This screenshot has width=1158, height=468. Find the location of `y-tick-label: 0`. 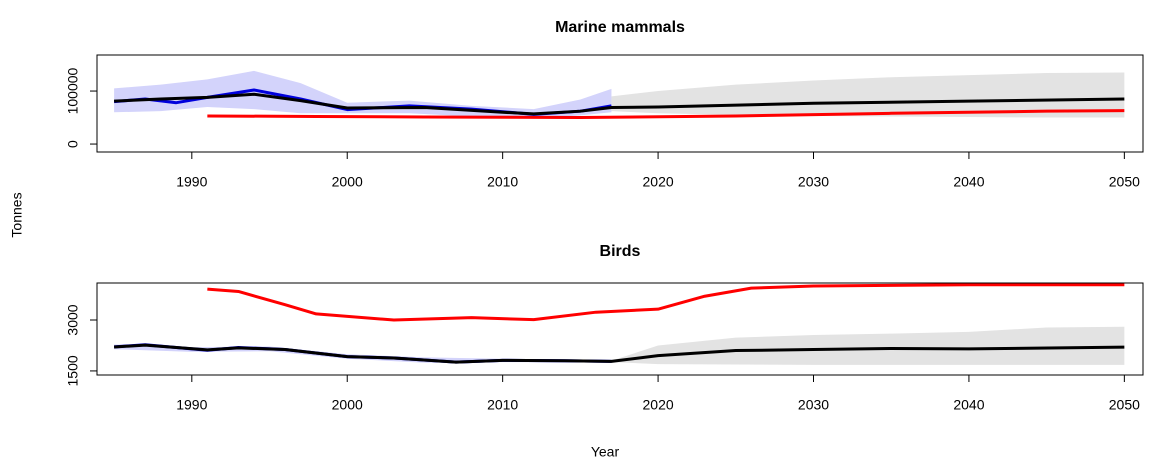

y-tick-label: 0 is located at coordinates (73, 144).